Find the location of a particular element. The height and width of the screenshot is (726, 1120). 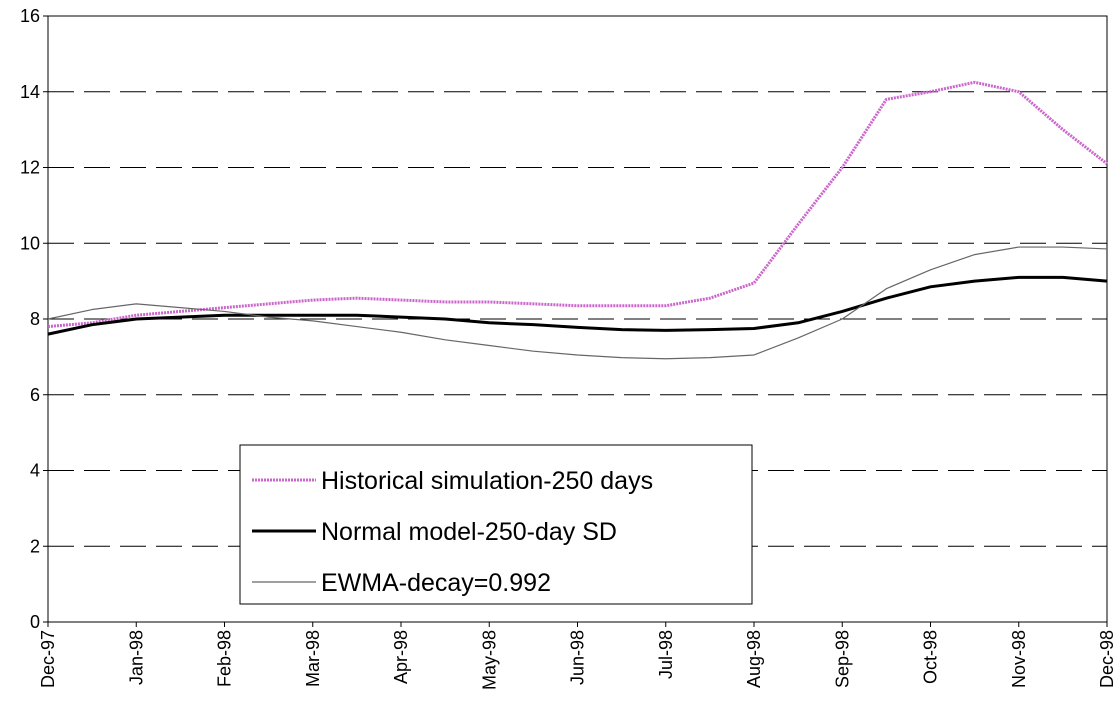

x-tick-label: Sep-98 is located at coordinates (842, 659).